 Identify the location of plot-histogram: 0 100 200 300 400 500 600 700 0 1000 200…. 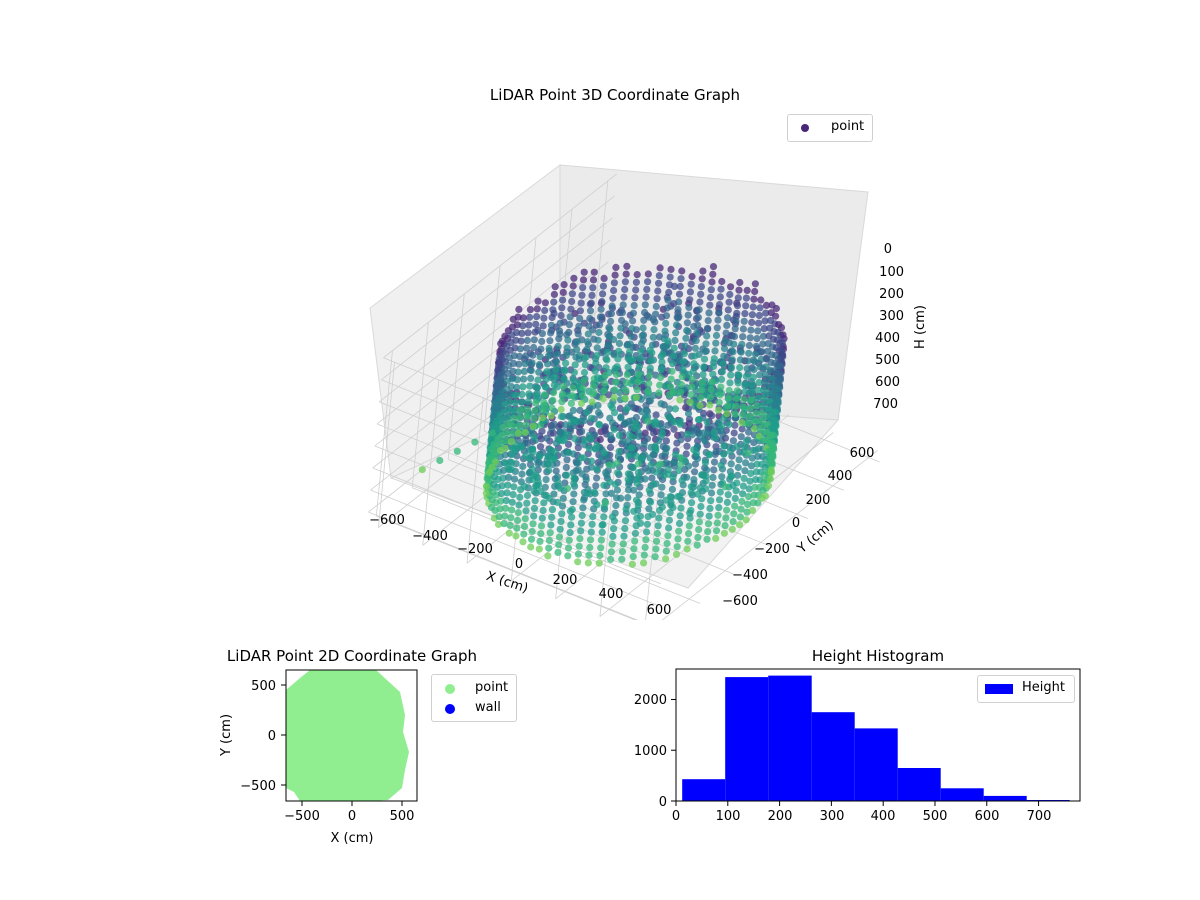
(857, 746).